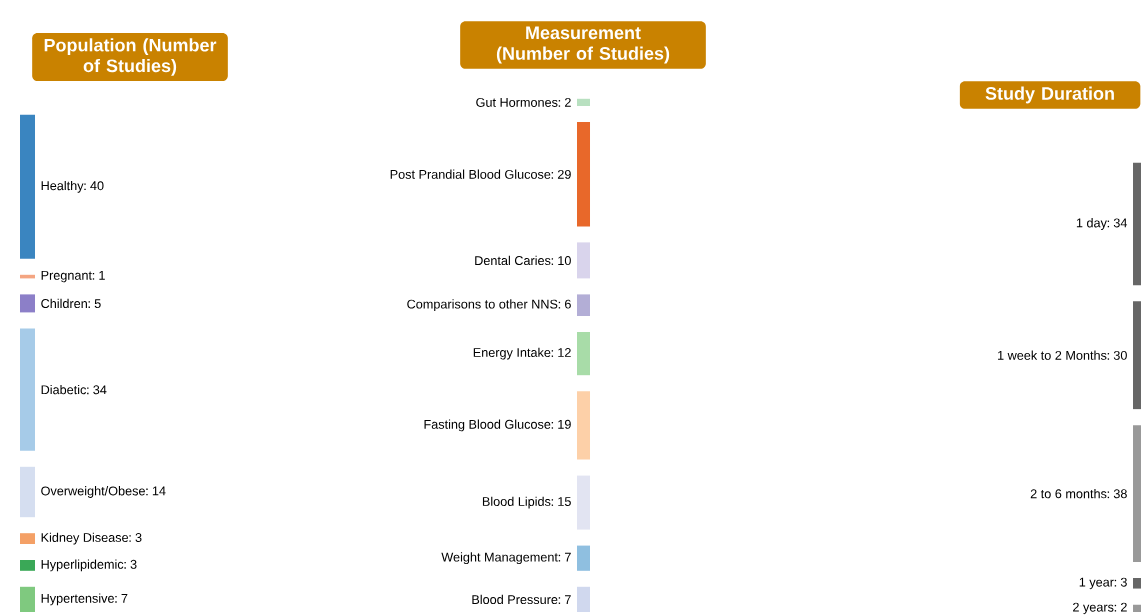 The width and height of the screenshot is (1141, 615). Describe the element at coordinates (97, 186) in the screenshot. I see `data-label: 40` at that location.